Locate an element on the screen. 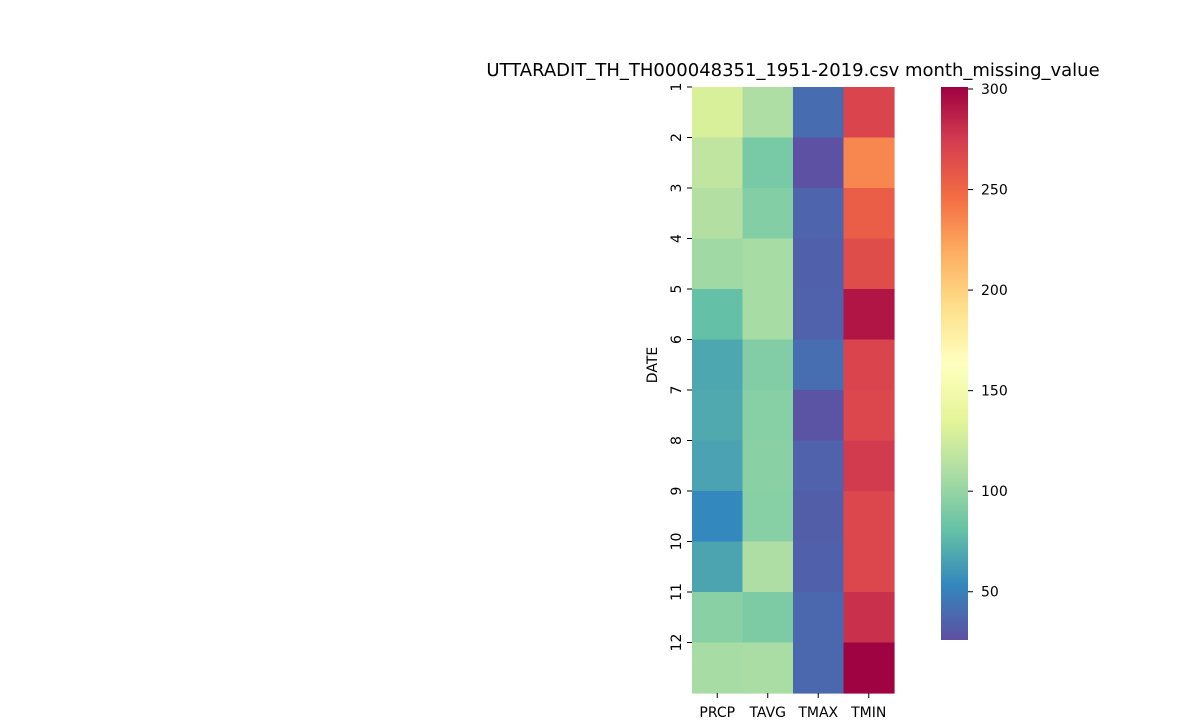  x-tick-label: TAVG is located at coordinates (767, 712).